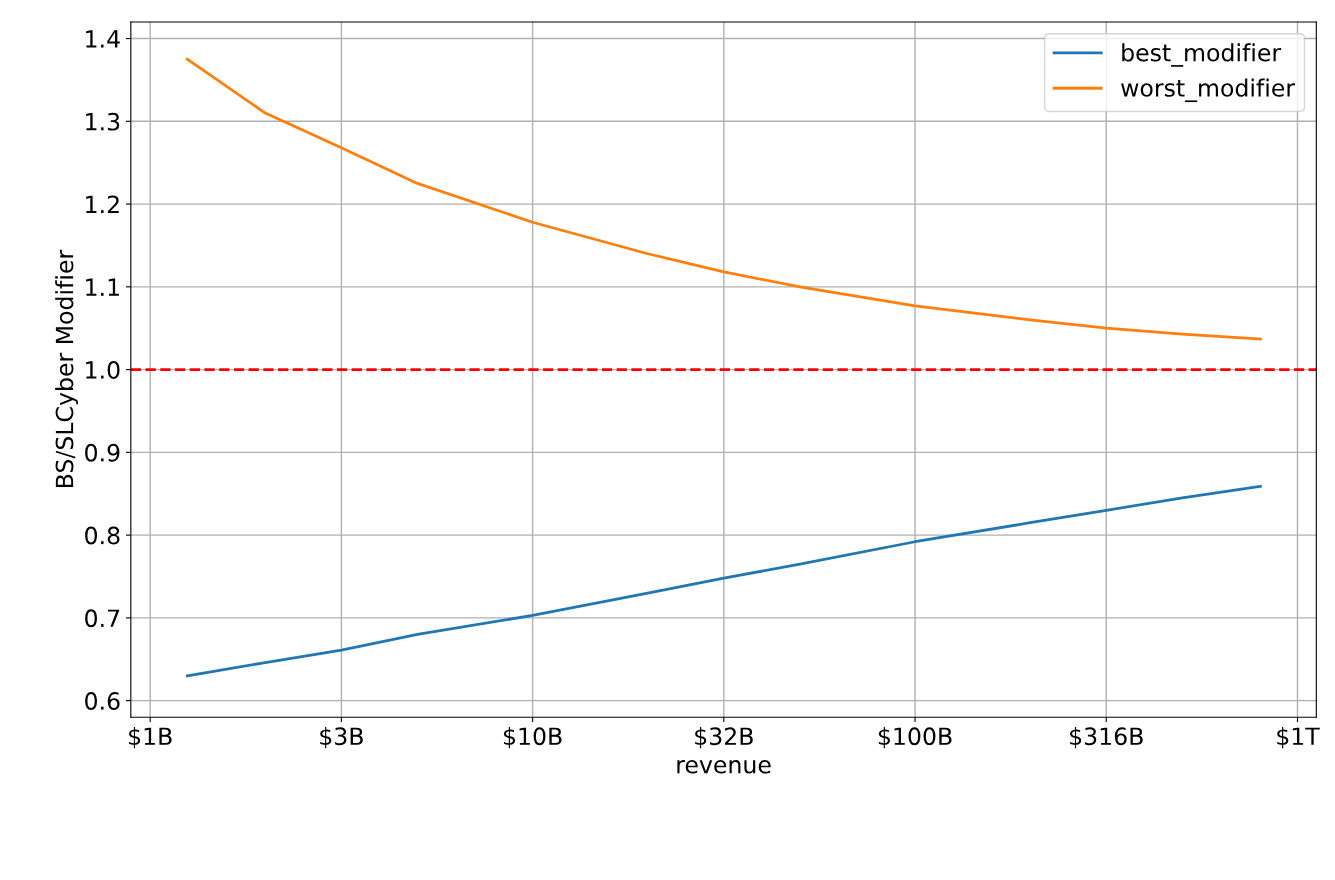 Image resolution: width=1335 pixels, height=880 pixels. What do you see at coordinates (1208, 90) in the screenshot?
I see `legend-label: worst_modifier` at bounding box center [1208, 90].